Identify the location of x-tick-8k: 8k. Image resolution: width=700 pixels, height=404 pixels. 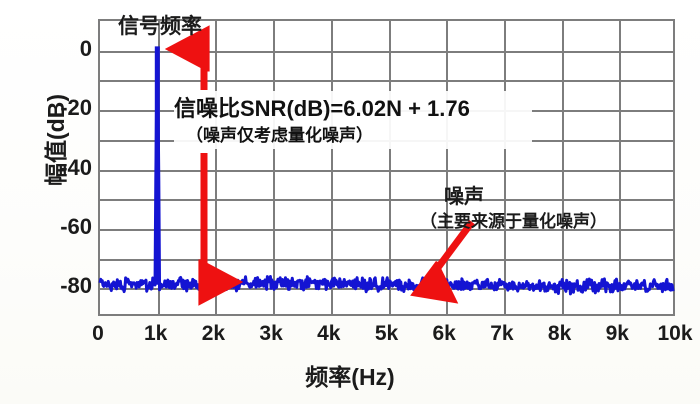
(559, 333).